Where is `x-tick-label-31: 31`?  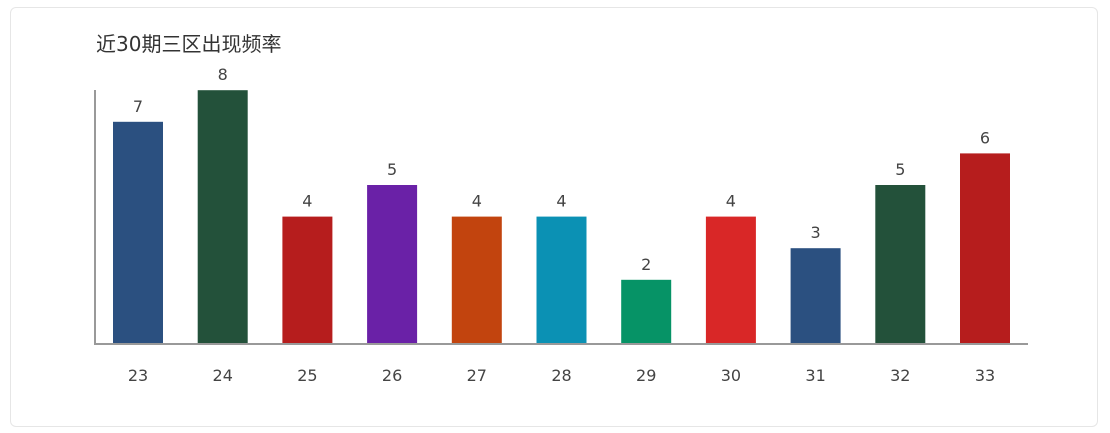
x-tick-label-31: 31 is located at coordinates (815, 375).